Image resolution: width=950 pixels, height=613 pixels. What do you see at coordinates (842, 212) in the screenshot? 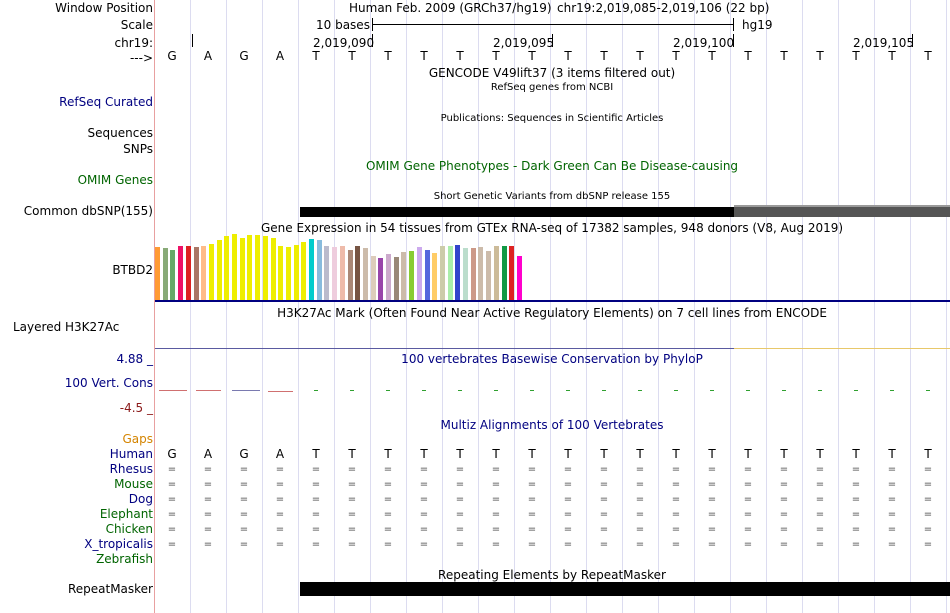
I see `dbsnp-feature-gray` at bounding box center [842, 212].